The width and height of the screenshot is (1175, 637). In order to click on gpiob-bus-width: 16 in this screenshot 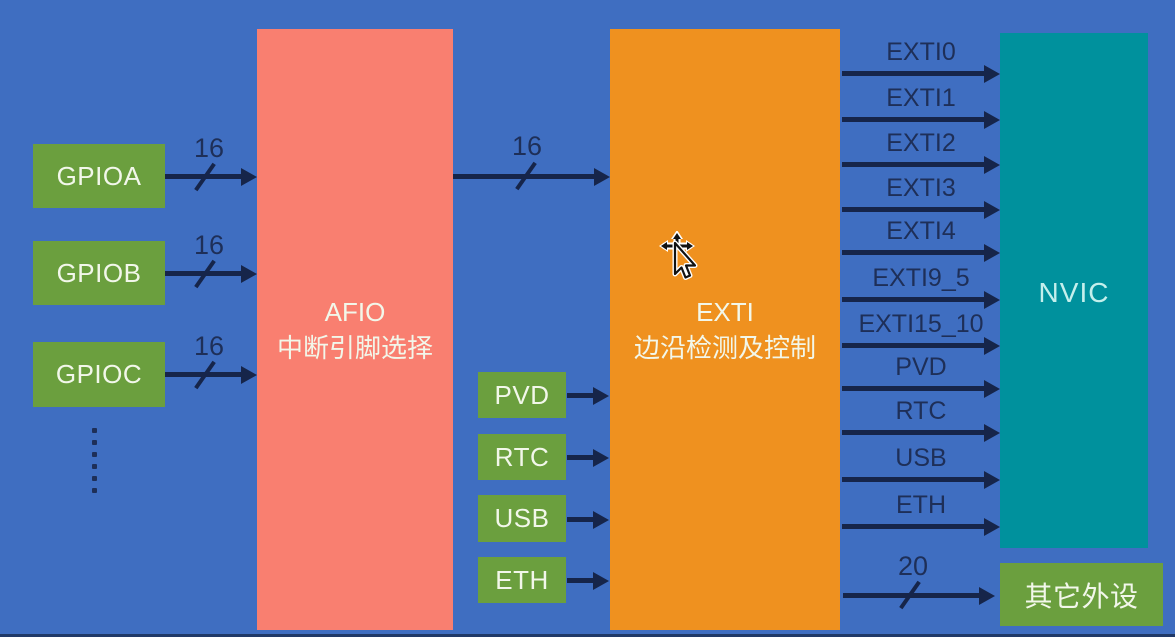, I will do `click(209, 245)`.